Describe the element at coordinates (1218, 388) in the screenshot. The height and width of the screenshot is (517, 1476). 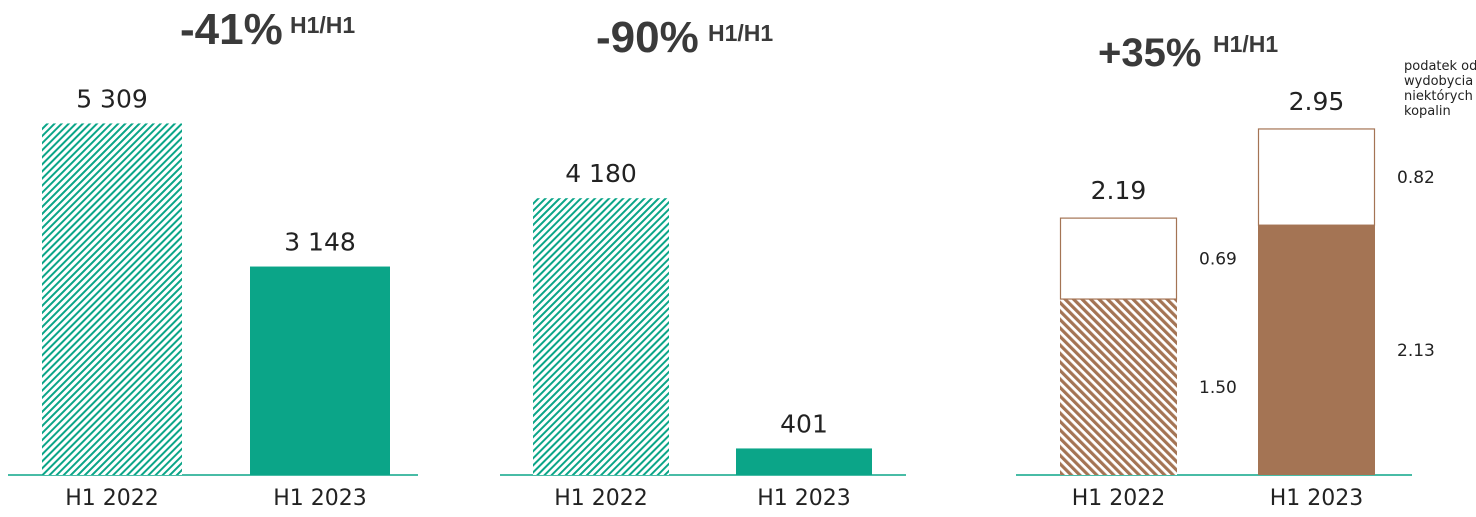
I see `segment-value-label: 1.50` at that location.